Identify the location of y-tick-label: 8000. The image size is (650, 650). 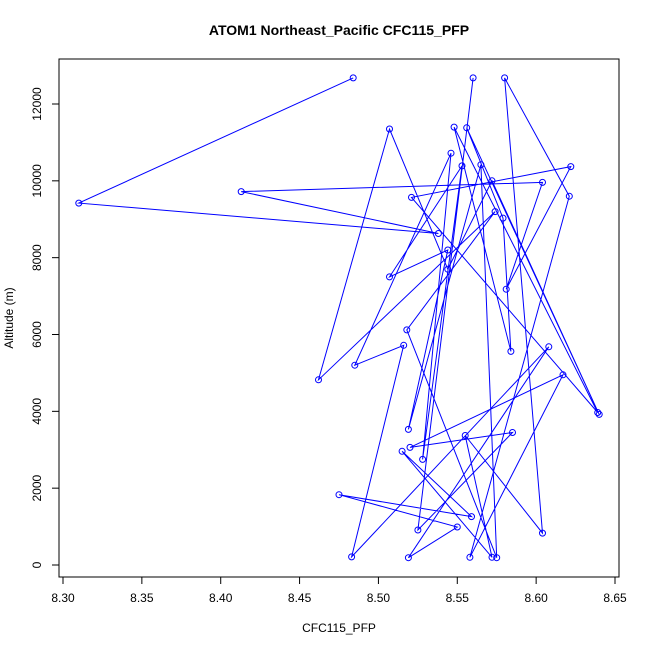
(37, 257).